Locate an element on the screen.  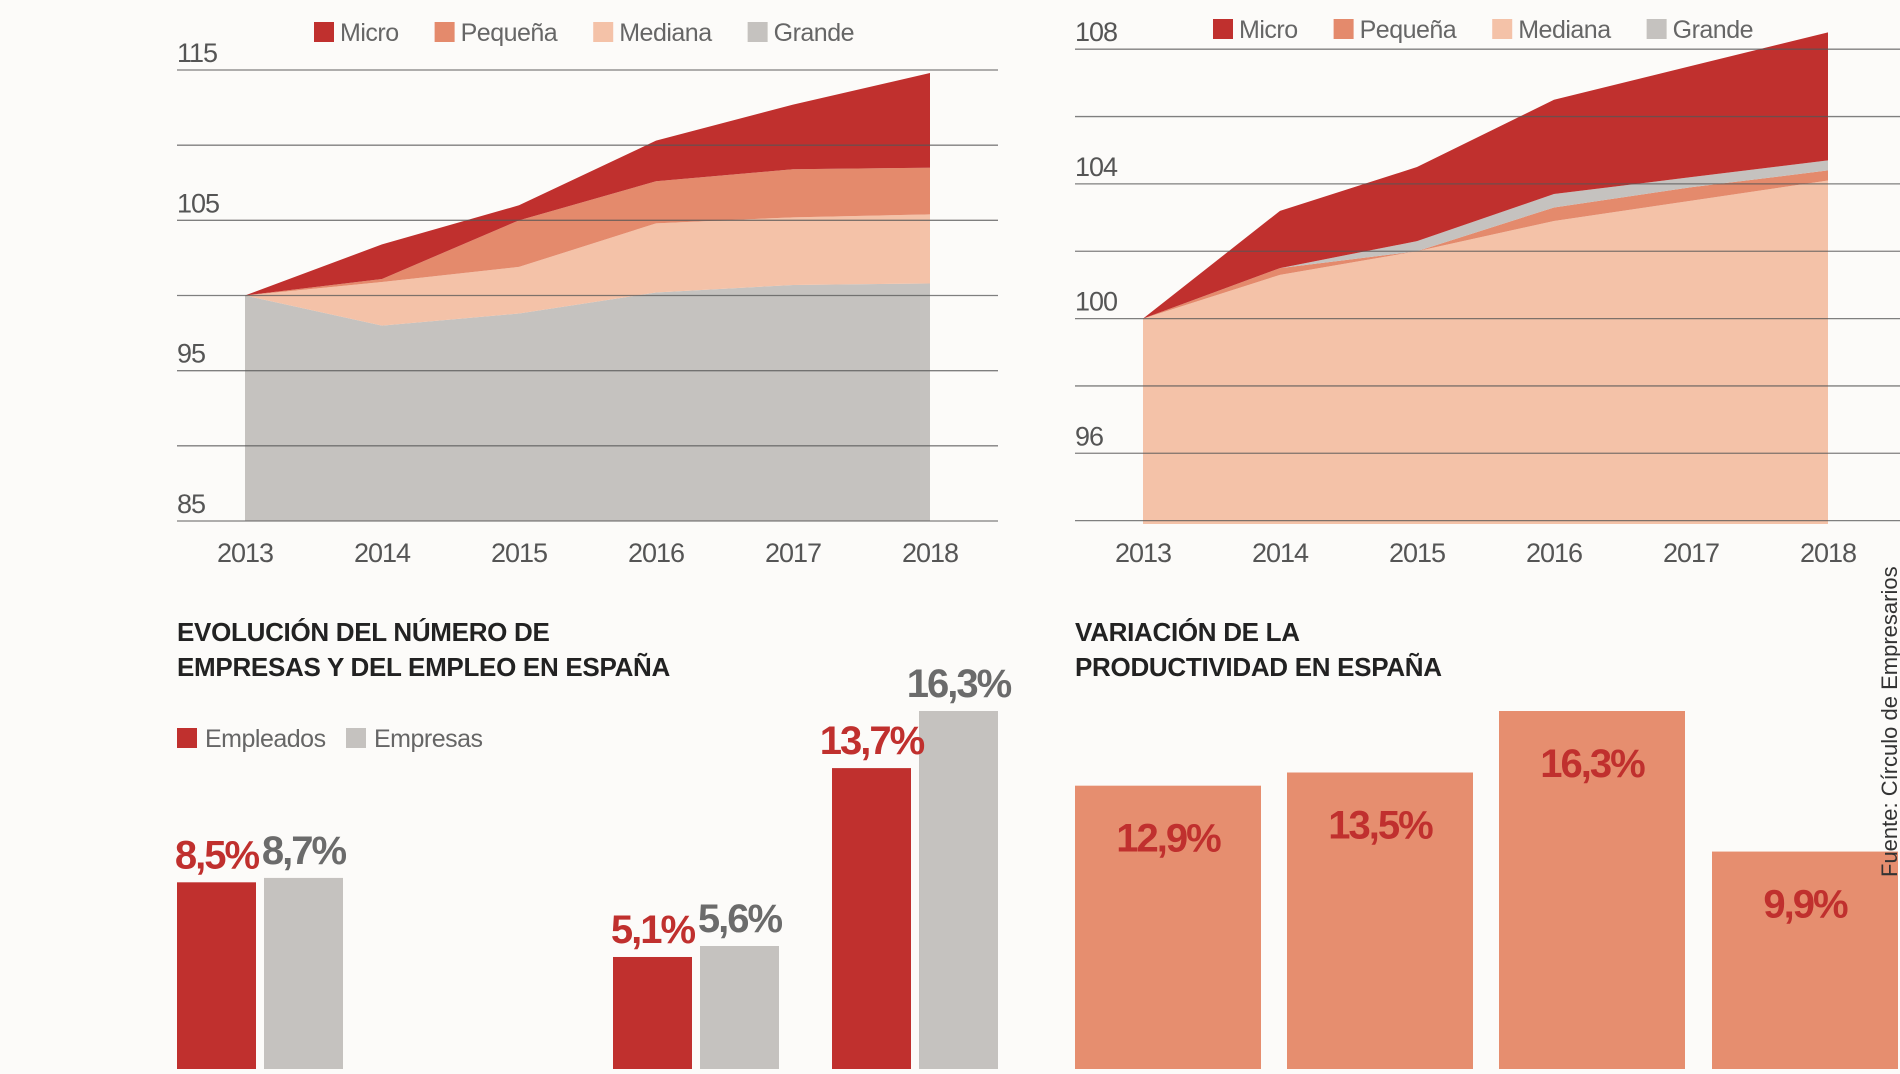
y-tick-label: 96 is located at coordinates (1089, 436).